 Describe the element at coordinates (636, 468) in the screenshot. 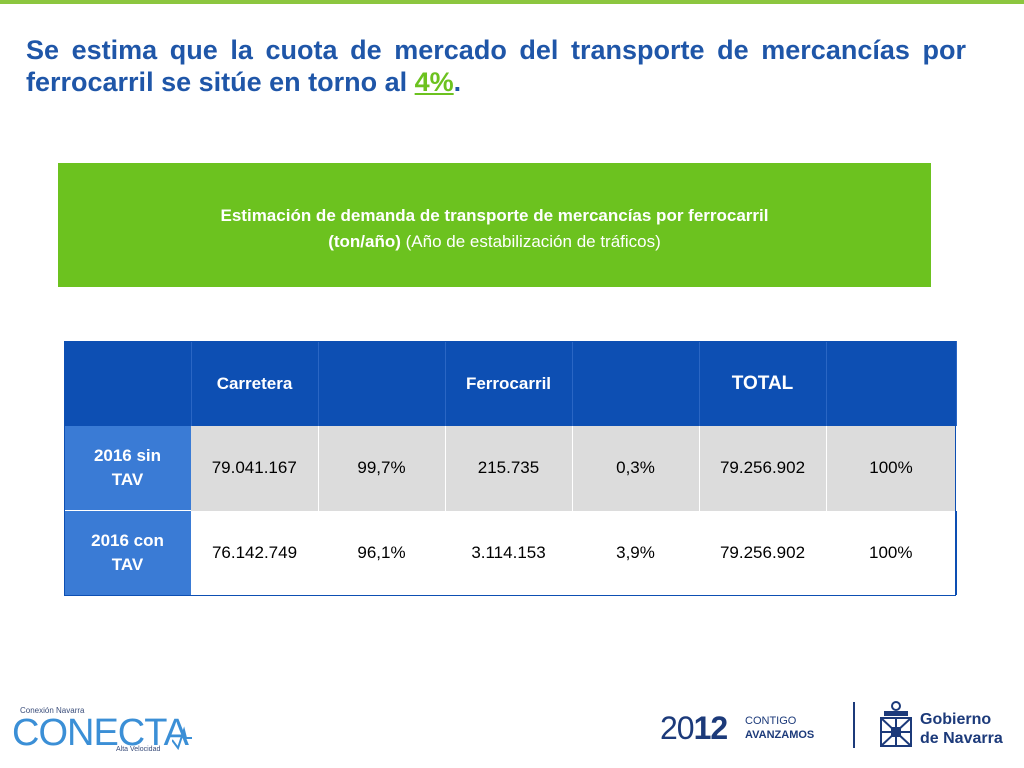

I see `table-cell: 0,3%` at that location.